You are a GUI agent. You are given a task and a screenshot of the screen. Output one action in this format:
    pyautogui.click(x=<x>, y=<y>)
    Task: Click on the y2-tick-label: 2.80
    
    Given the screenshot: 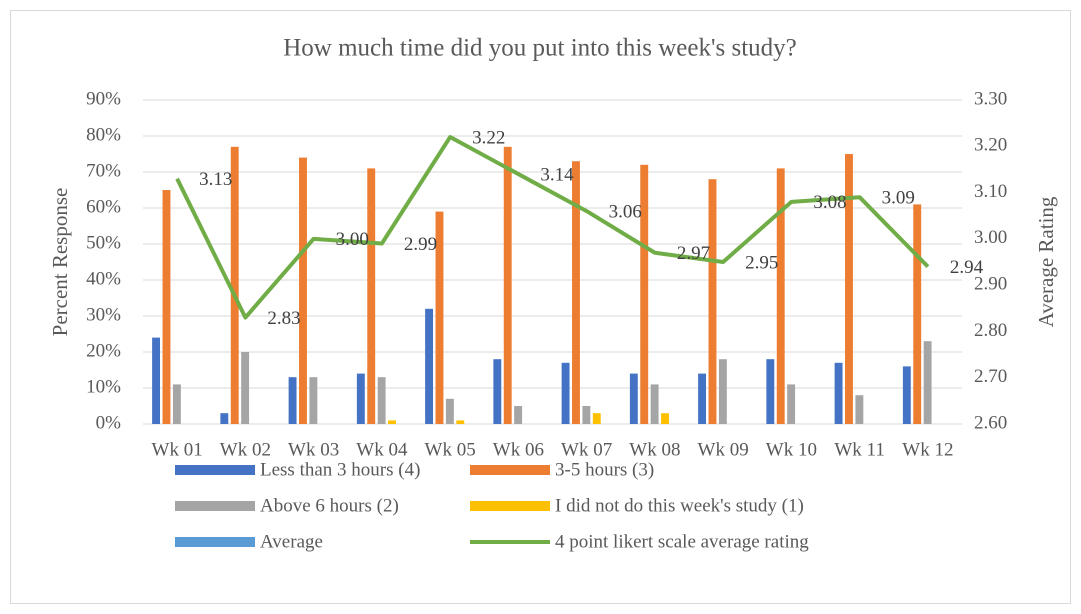 What is the action you would take?
    pyautogui.click(x=990, y=330)
    